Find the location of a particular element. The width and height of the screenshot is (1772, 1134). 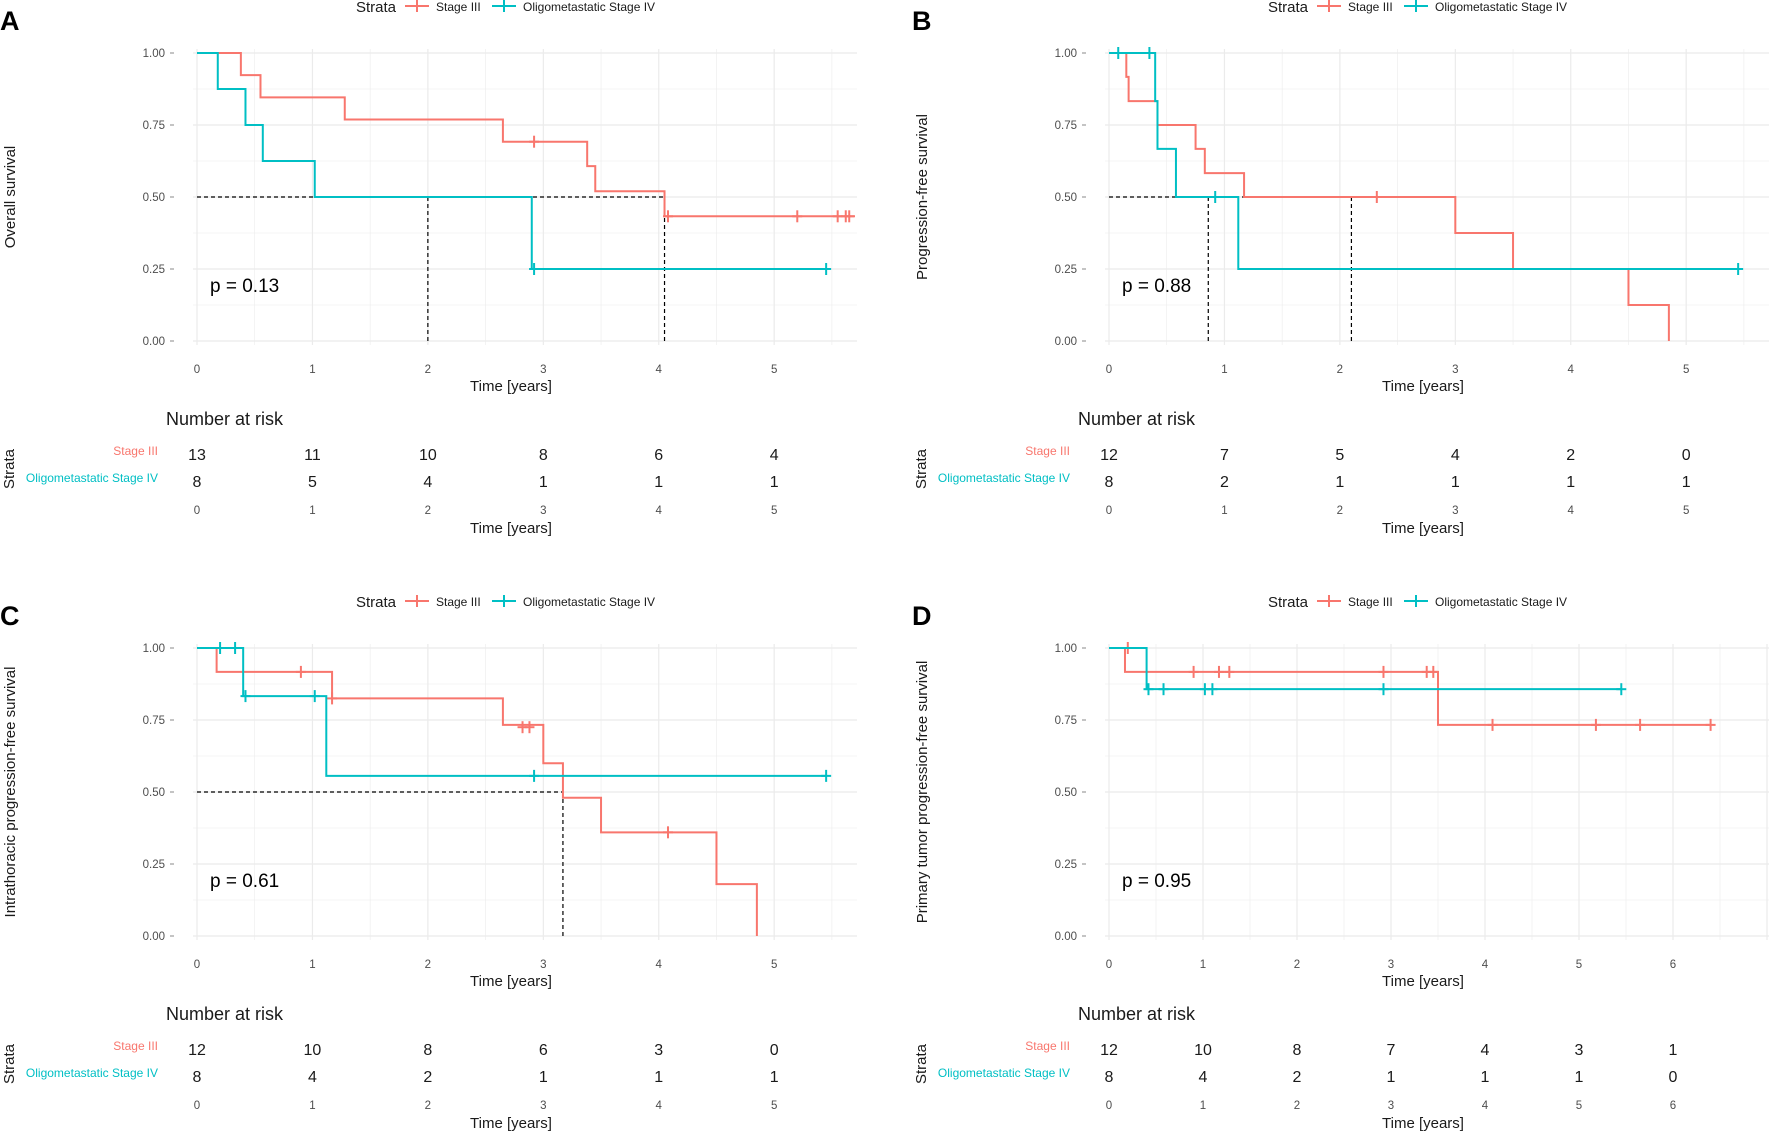

p-value: p = 0.95 is located at coordinates (1156, 881).